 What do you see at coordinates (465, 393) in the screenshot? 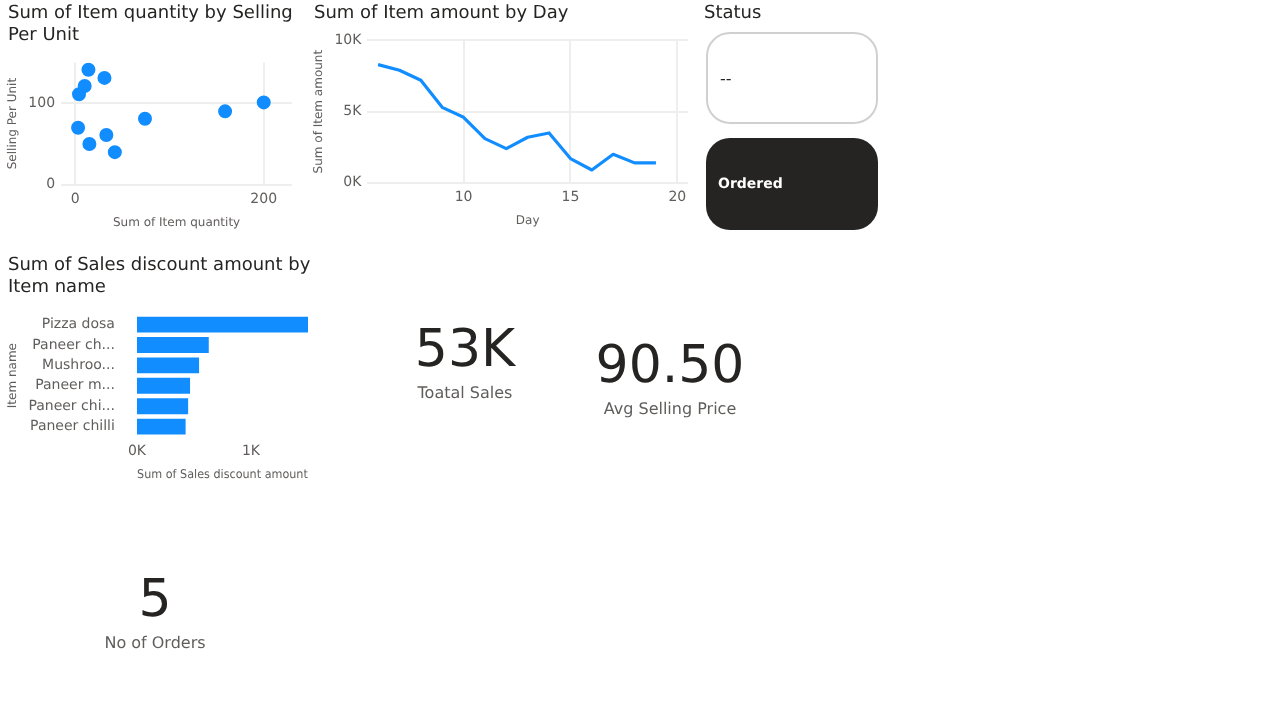
I see `text: Toatal Sales` at bounding box center [465, 393].